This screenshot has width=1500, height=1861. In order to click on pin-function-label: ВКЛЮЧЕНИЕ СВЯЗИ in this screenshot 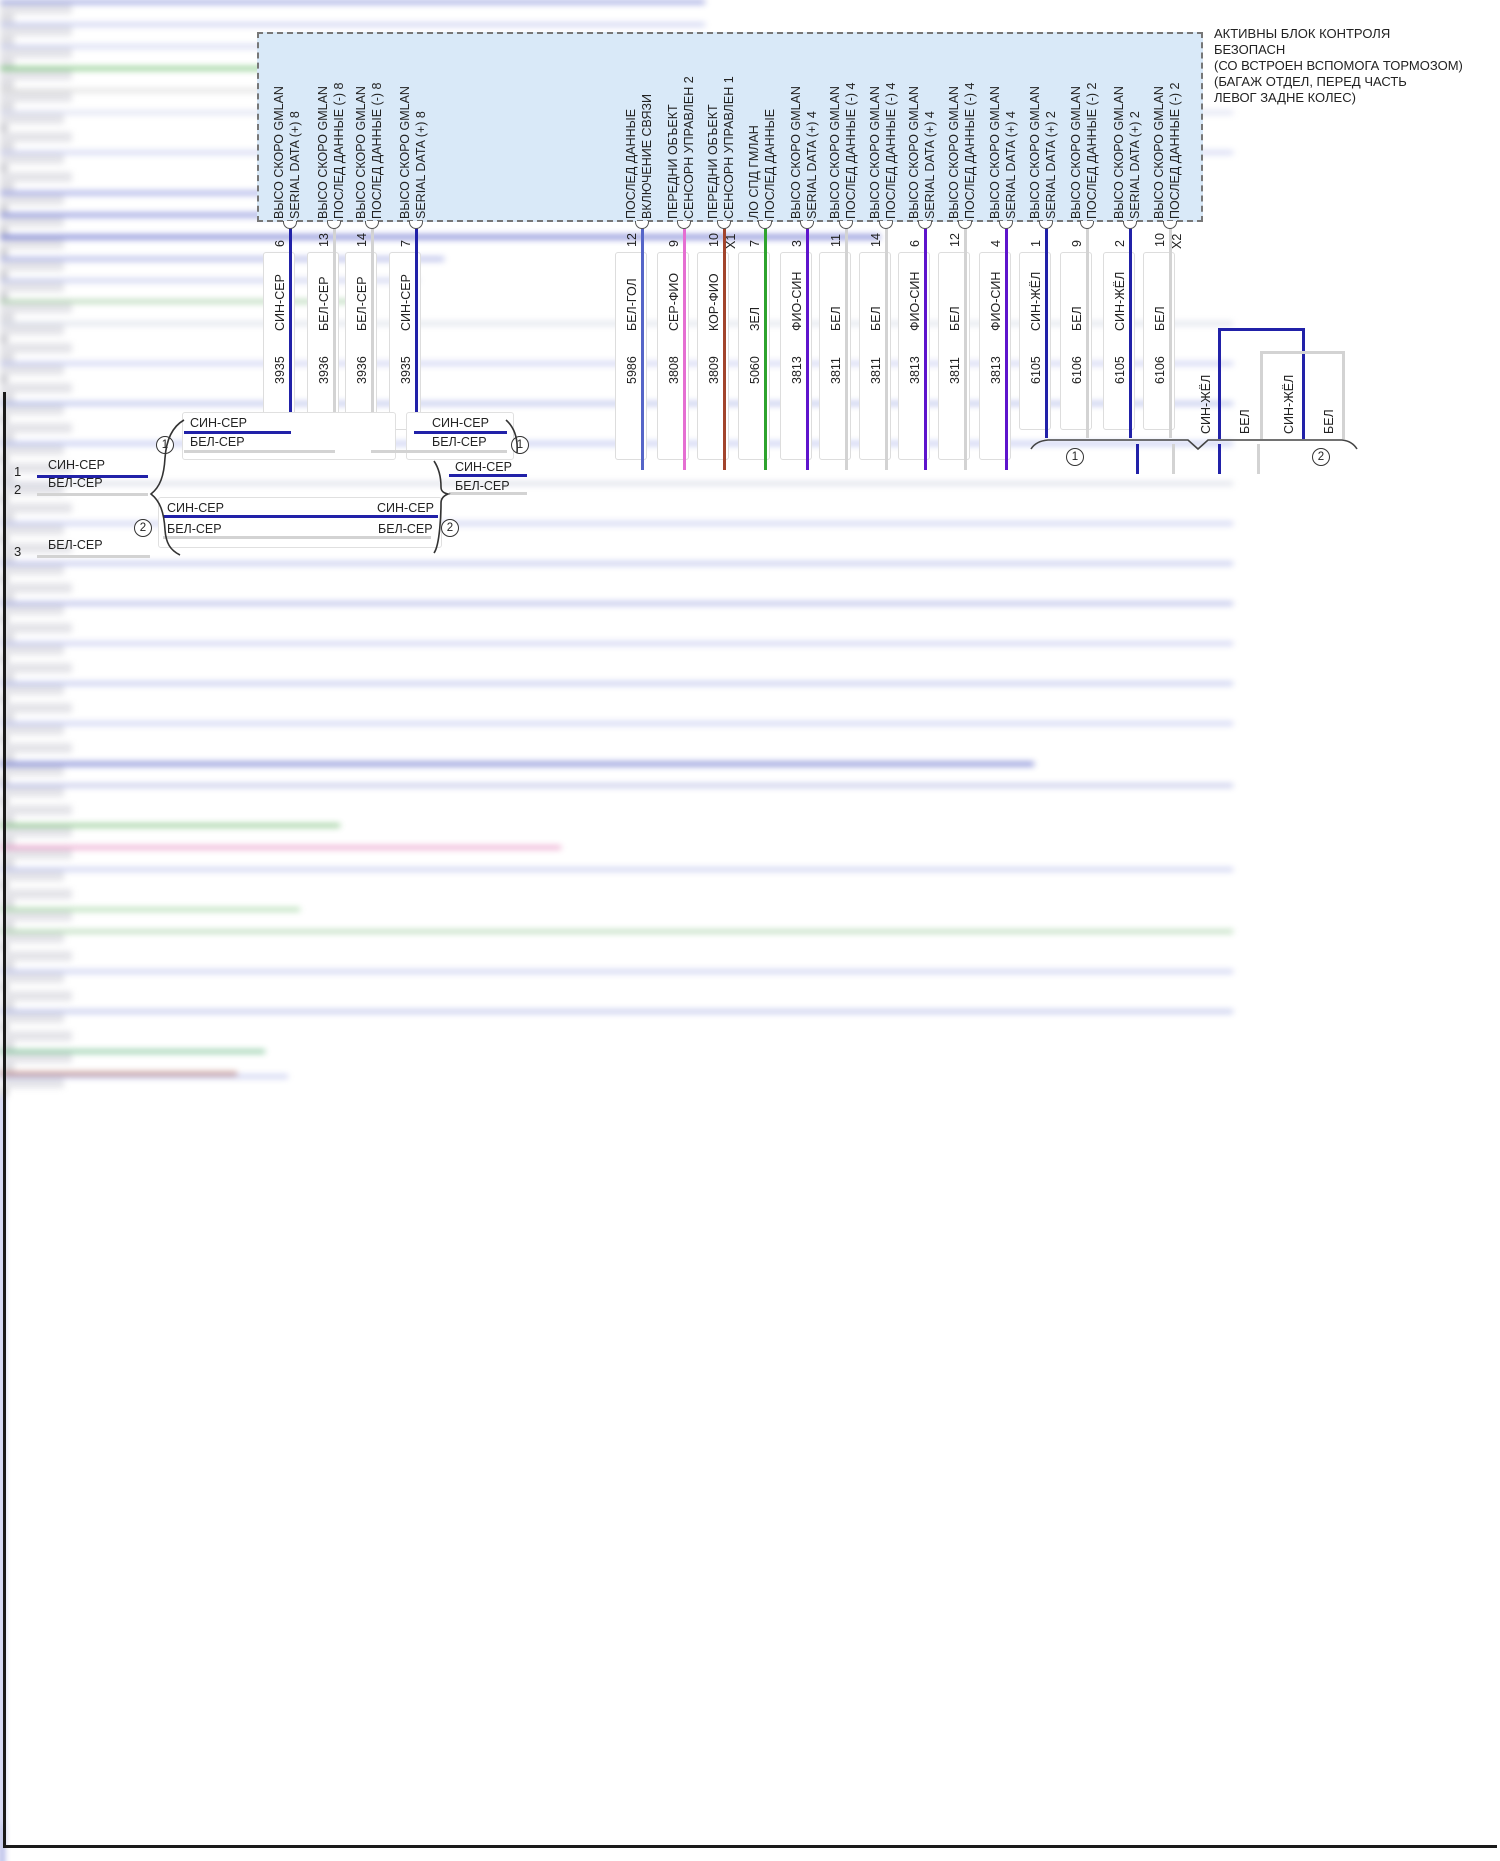, I will do `click(647, 156)`.